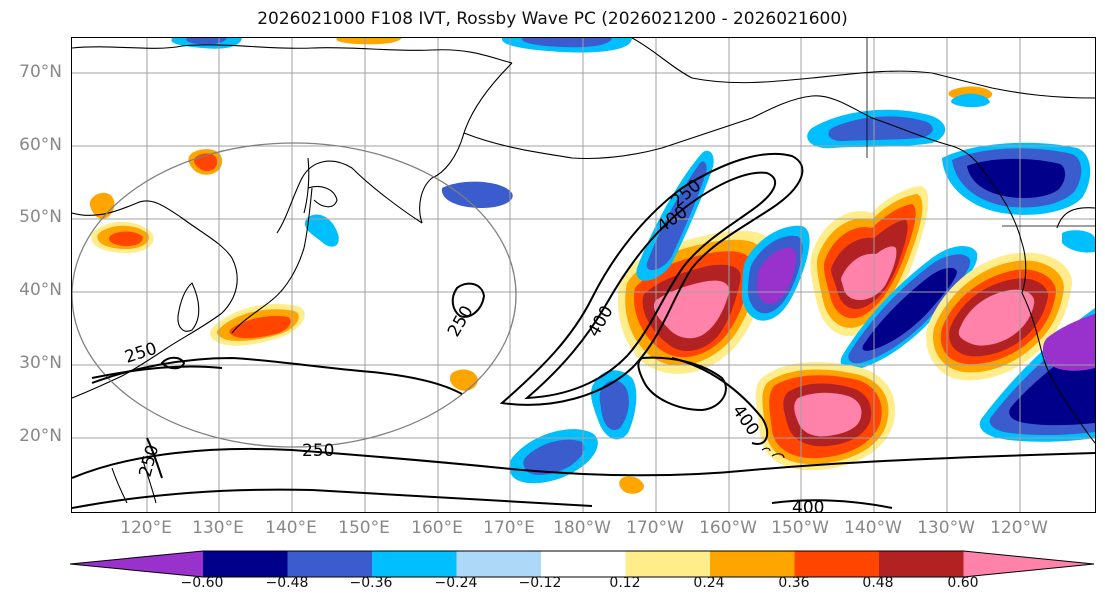 The height and width of the screenshot is (604, 1105). Describe the element at coordinates (40, 436) in the screenshot. I see `lat-label-20n: 20°N` at that location.